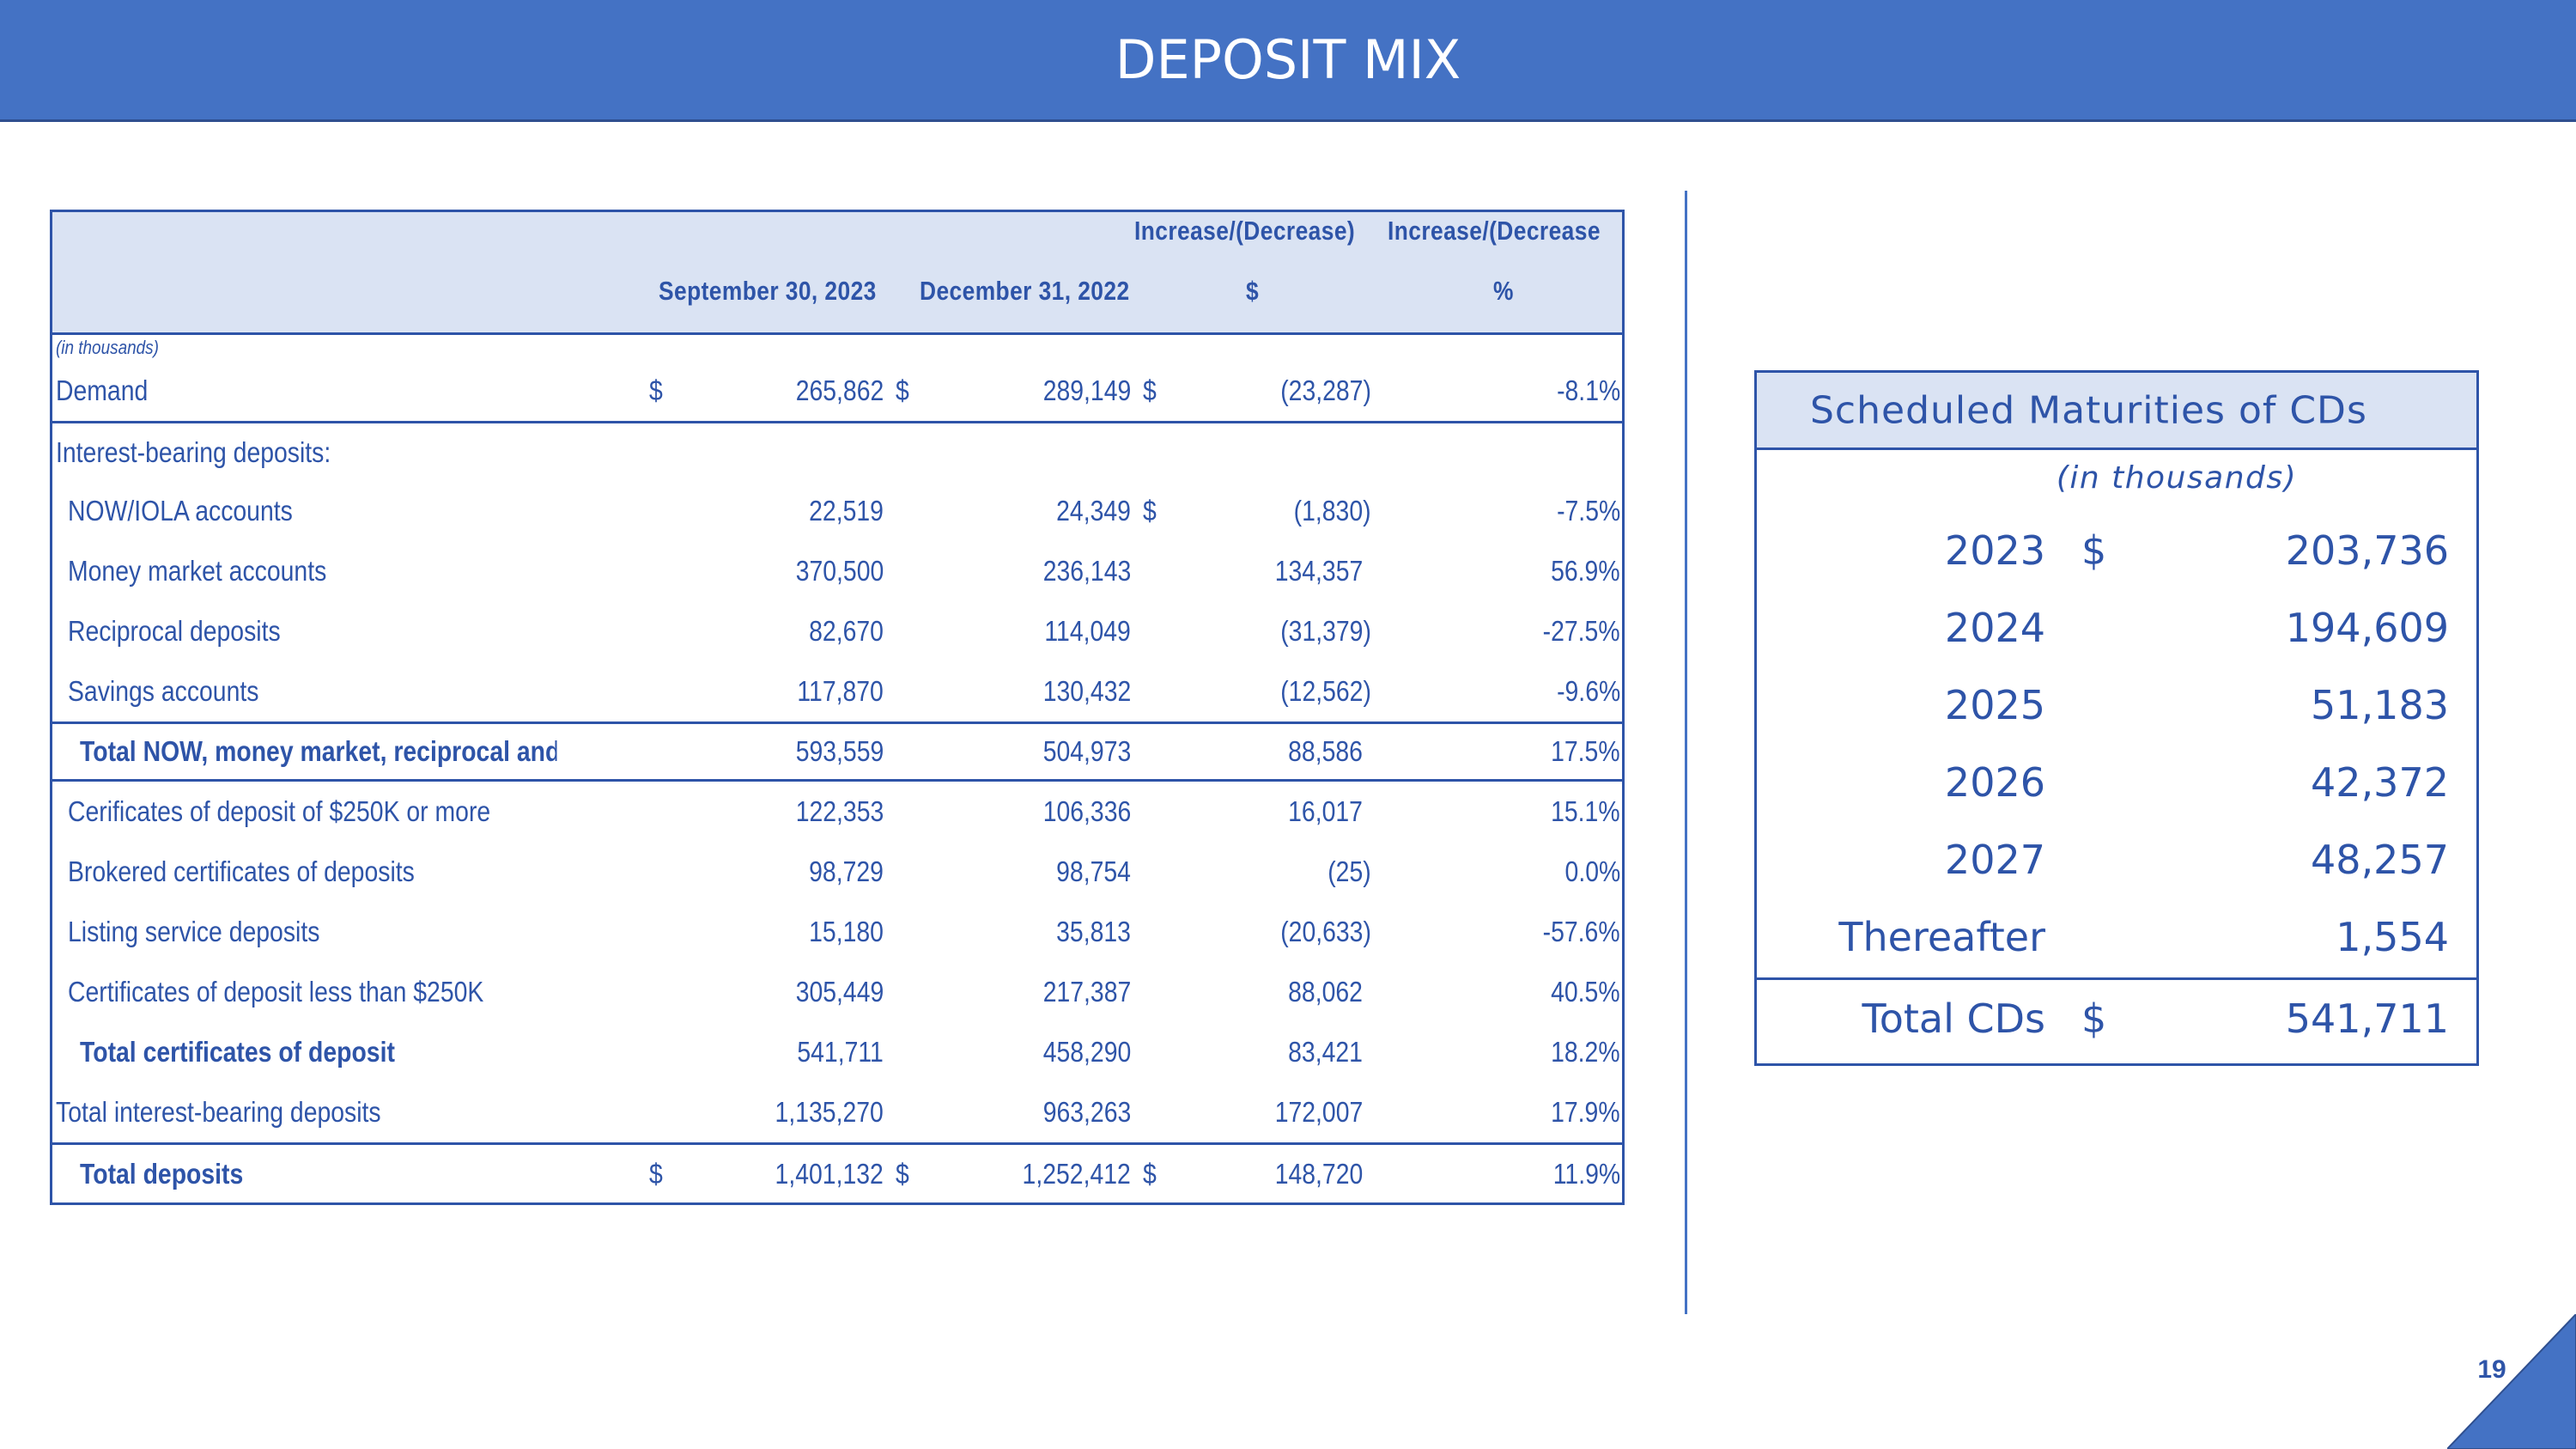 This screenshot has width=2576, height=1449. I want to click on change-amount: (25), so click(1349, 871).